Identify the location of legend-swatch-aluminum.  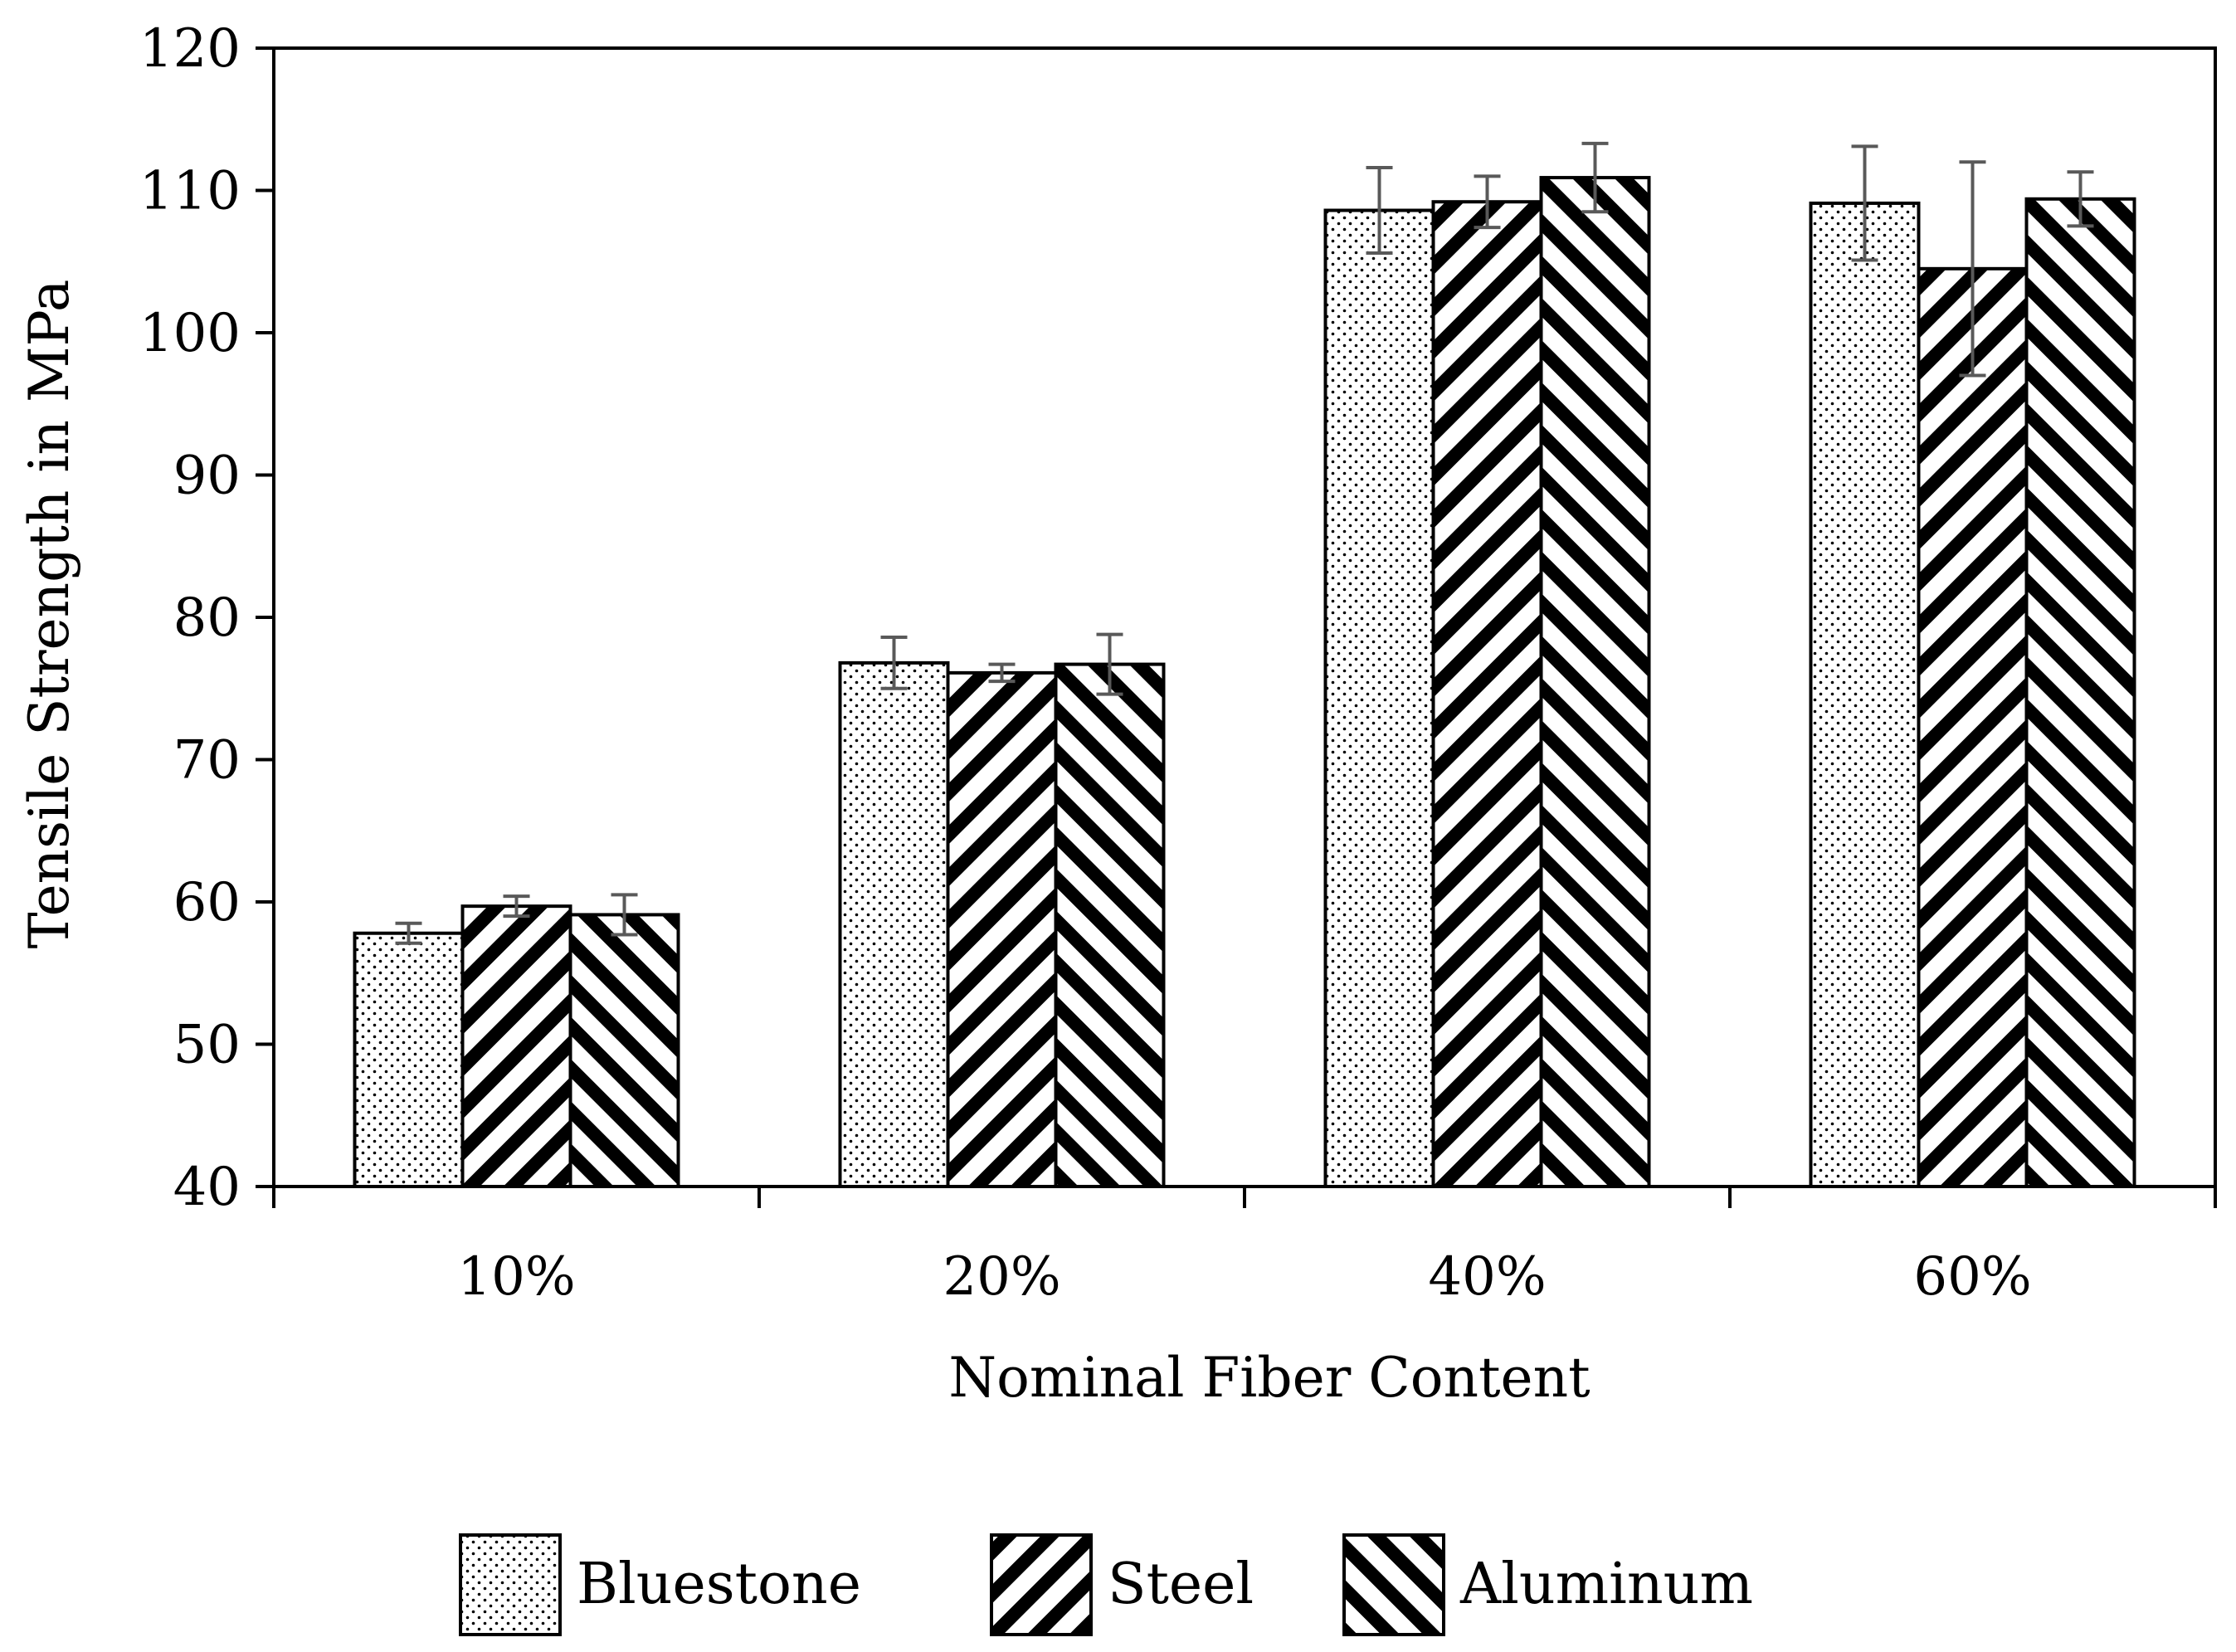
(1394, 1585).